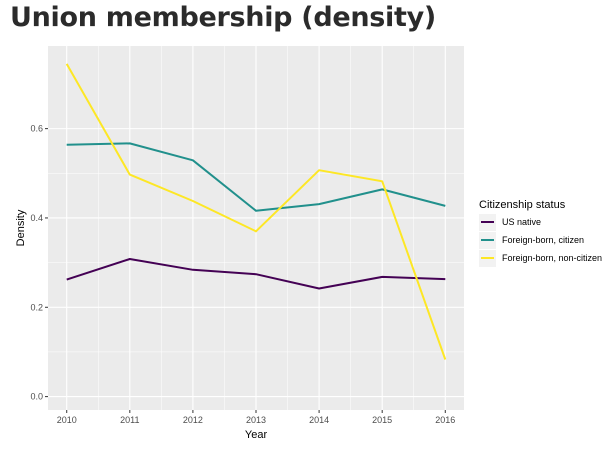 The width and height of the screenshot is (616, 449). Describe the element at coordinates (552, 258) in the screenshot. I see `legend-label: Foreign-born, non-citizen` at that location.